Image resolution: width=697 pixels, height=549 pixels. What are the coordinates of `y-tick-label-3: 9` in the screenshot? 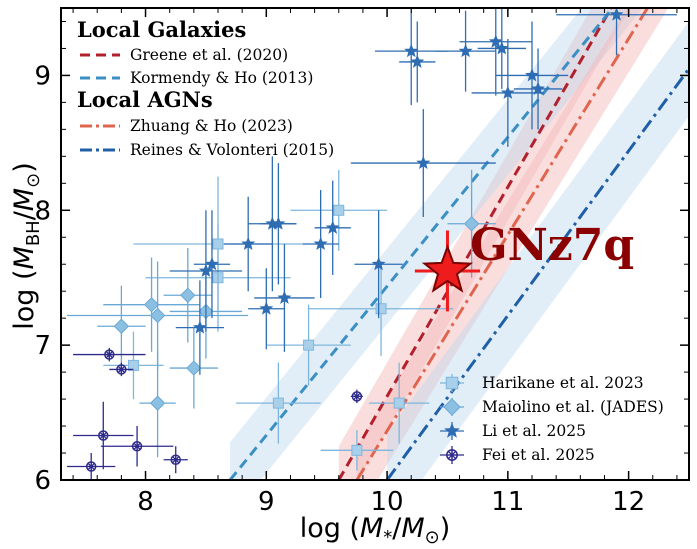 It's located at (42, 76).